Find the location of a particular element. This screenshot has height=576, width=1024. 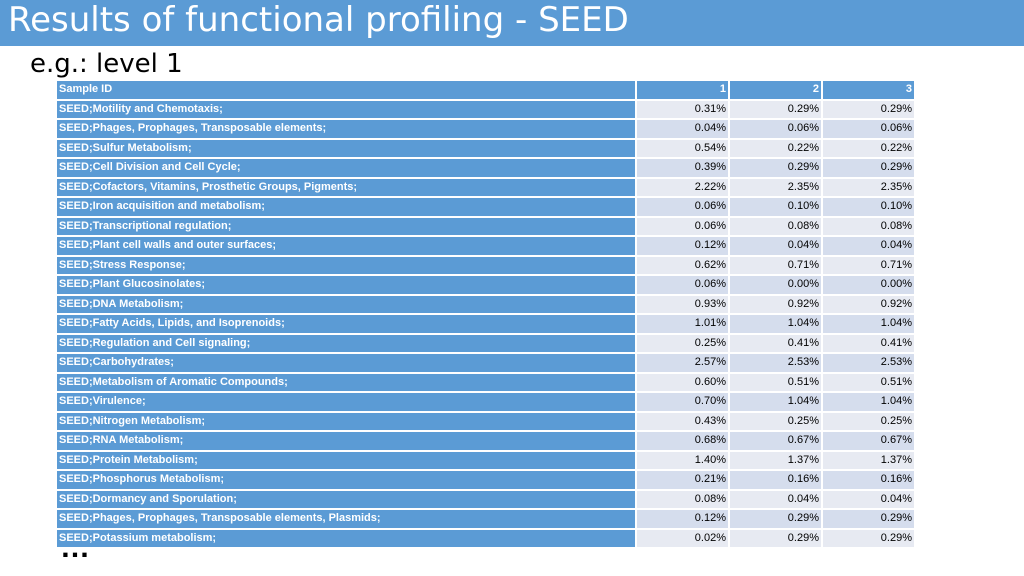

table-row: SEED;Stress Response; 0.62% 0.71% 0.71% is located at coordinates (486, 266).